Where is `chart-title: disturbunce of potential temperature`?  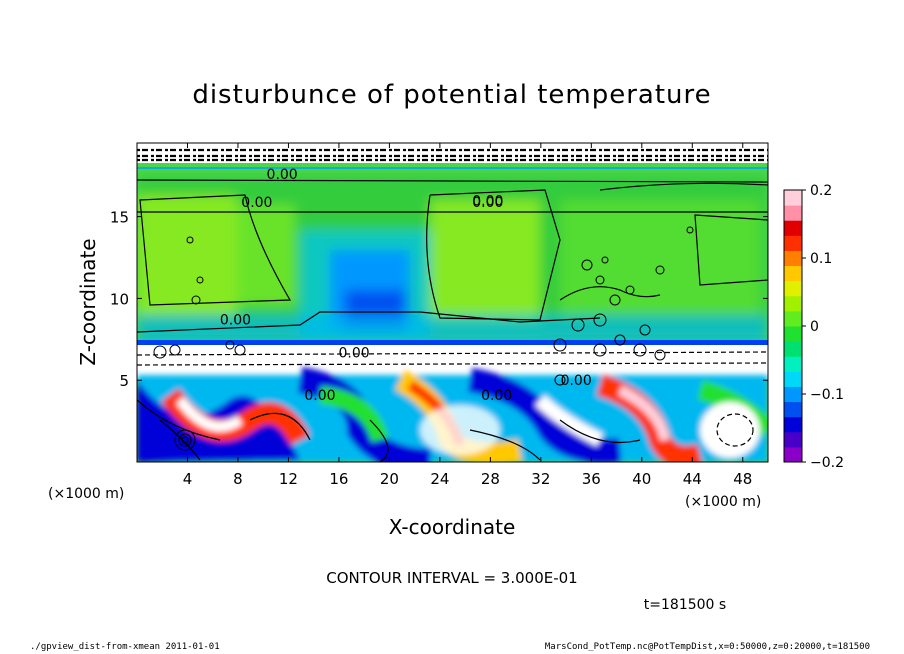
chart-title: disturbunce of potential temperature is located at coordinates (451, 95).